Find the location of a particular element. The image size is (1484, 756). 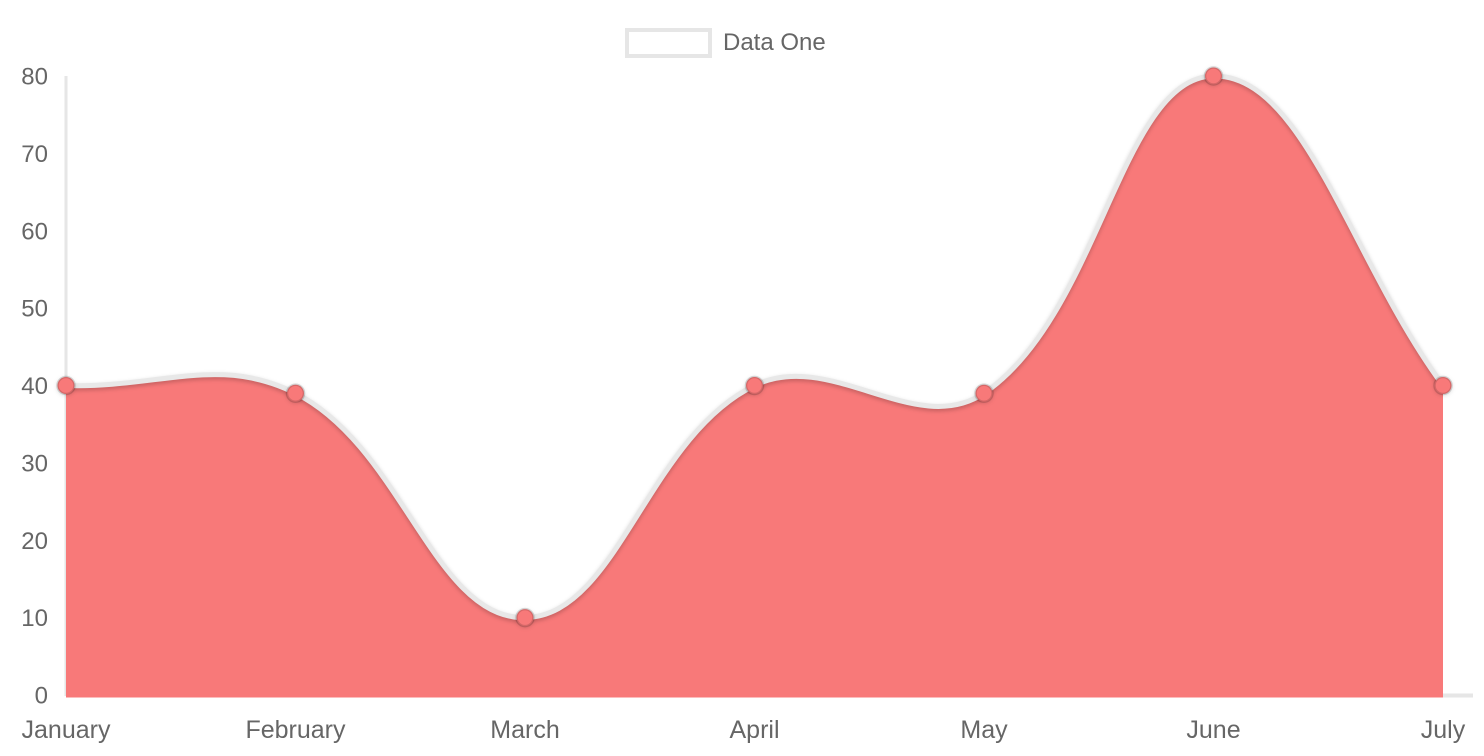

x-tick-label: June is located at coordinates (1213, 730).